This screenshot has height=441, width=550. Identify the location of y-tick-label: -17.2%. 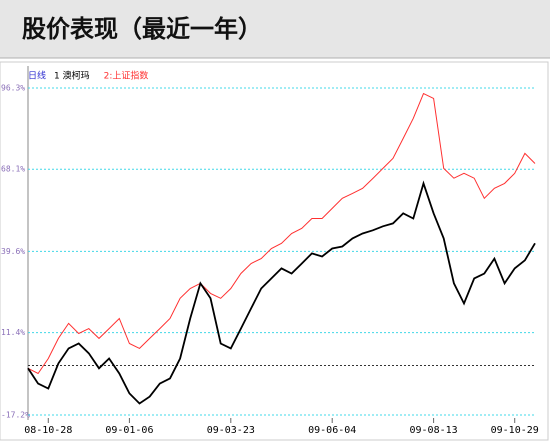
(15, 415).